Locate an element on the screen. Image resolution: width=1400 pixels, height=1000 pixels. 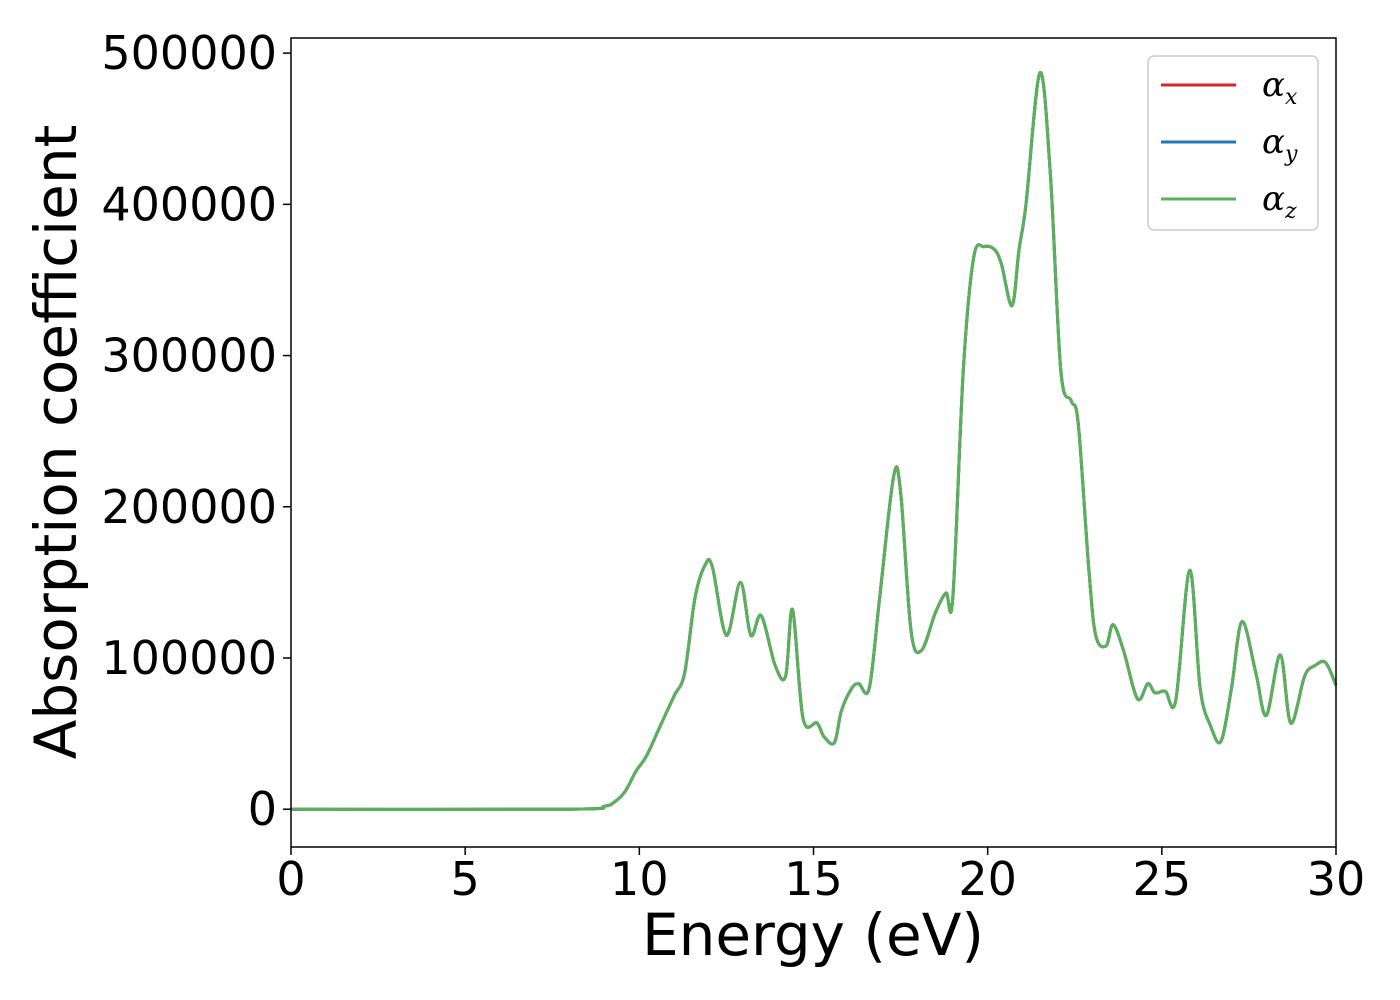
y-axis-title: Absorption coefficient is located at coordinates (56, 442).